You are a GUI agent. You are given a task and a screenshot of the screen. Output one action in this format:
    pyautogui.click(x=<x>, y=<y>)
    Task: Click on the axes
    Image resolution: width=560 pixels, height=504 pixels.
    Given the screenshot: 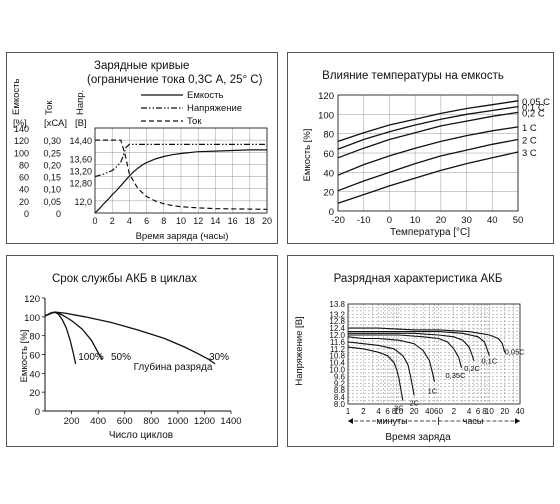 What is the action you would take?
    pyautogui.click(x=137, y=355)
    